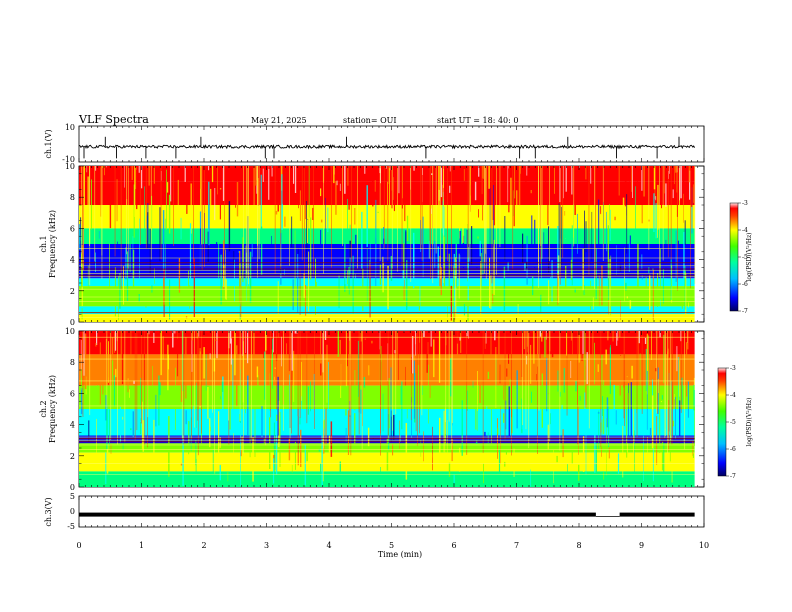 Image resolution: width=792 pixels, height=612 pixels. What do you see at coordinates (70, 331) in the screenshot?
I see `y-tick-label: 10` at bounding box center [70, 331].